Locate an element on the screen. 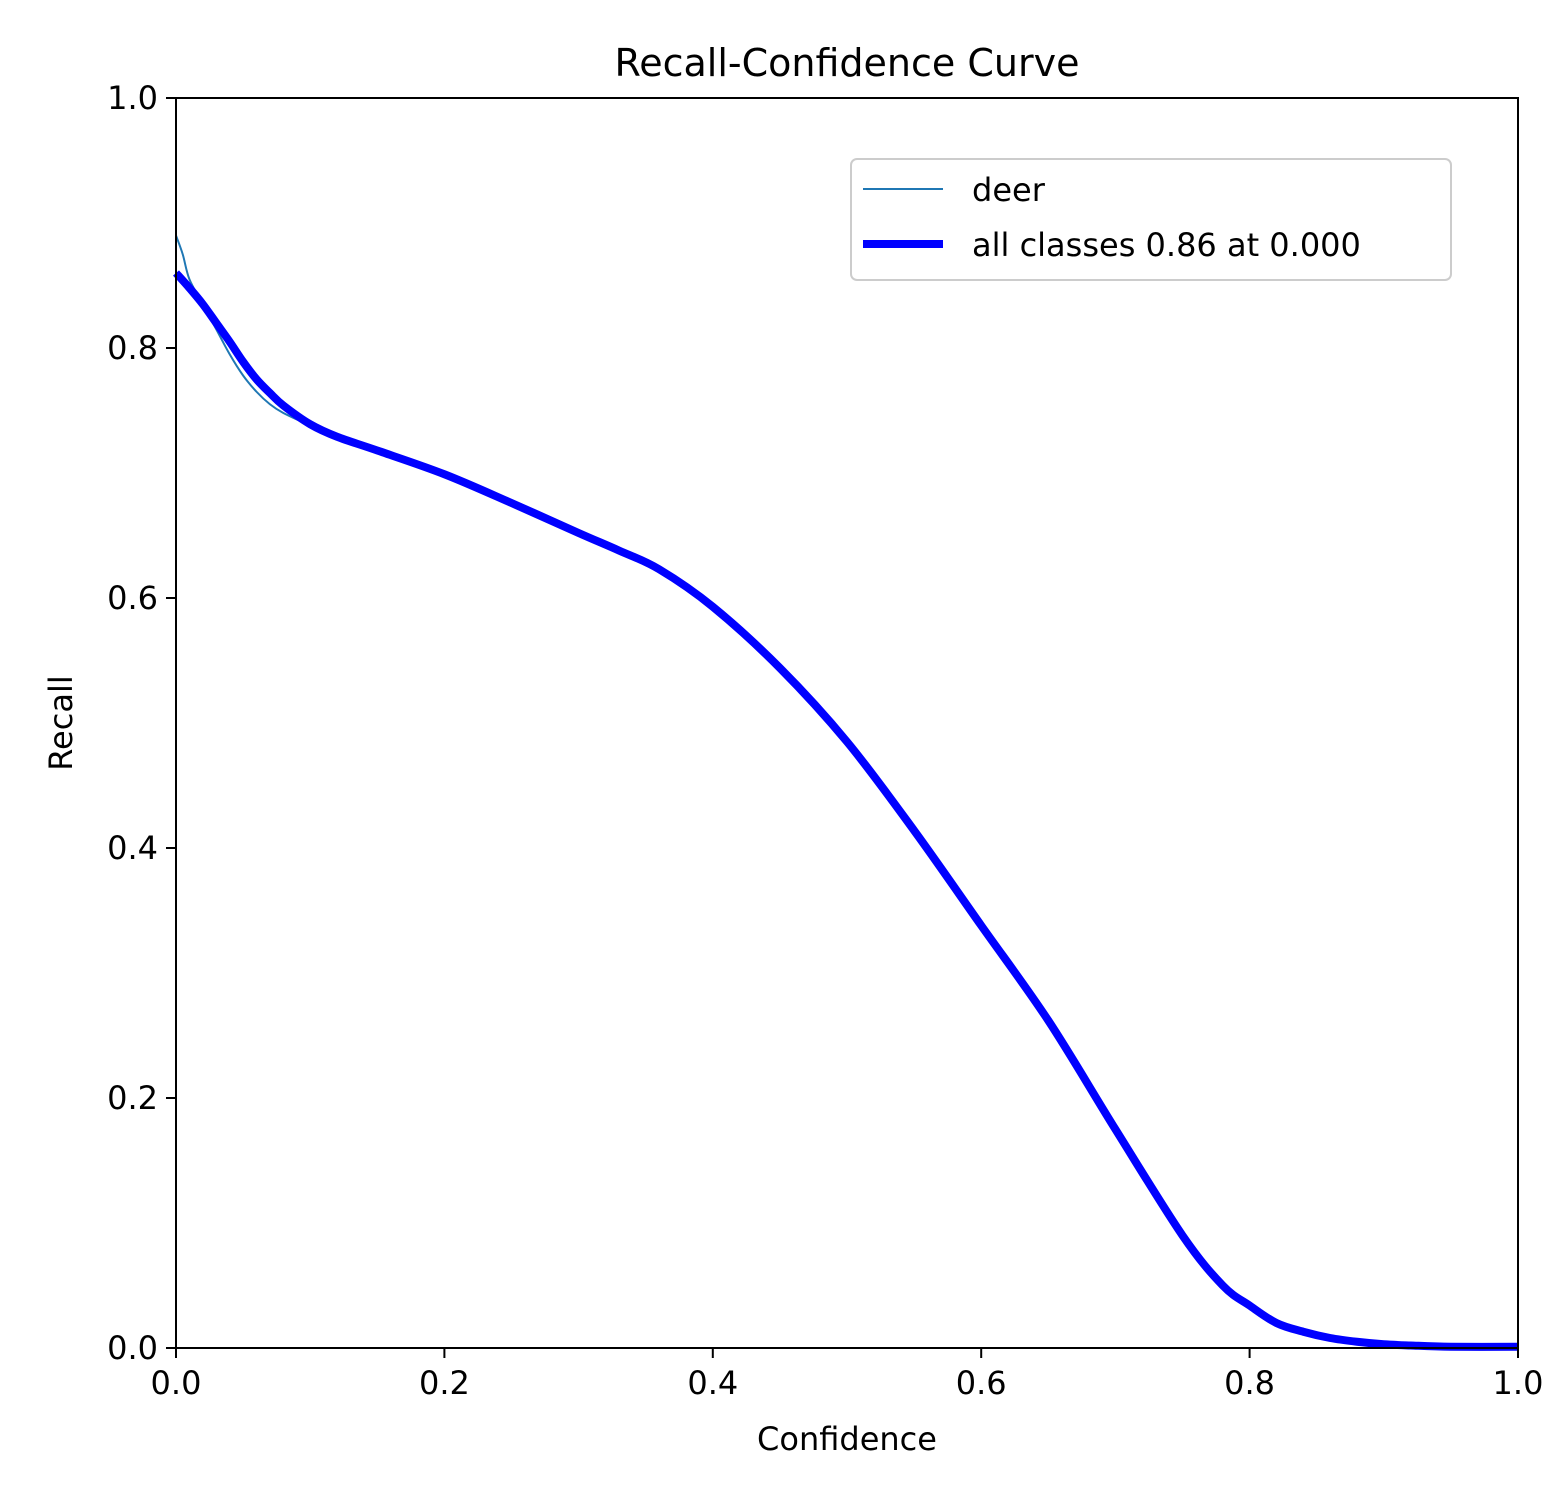  legend-label-all-classes: all classes 0.86 at 0.000 is located at coordinates (1166, 245).